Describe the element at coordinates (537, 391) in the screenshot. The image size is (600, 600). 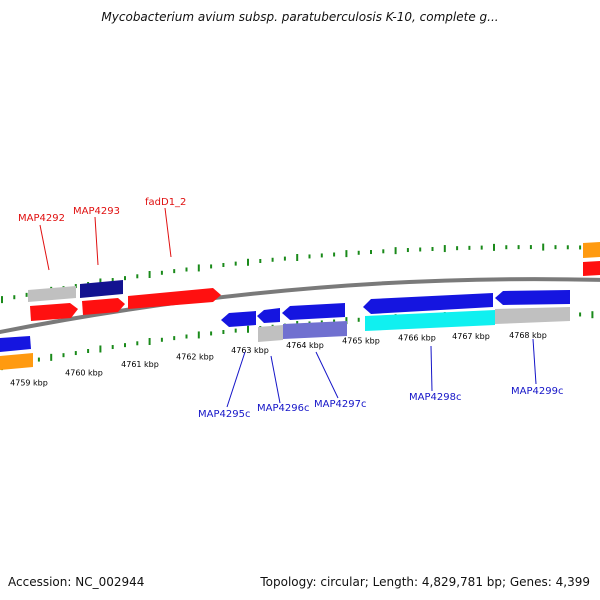
I see `gene-label-map4299c: MAP4299c` at that location.